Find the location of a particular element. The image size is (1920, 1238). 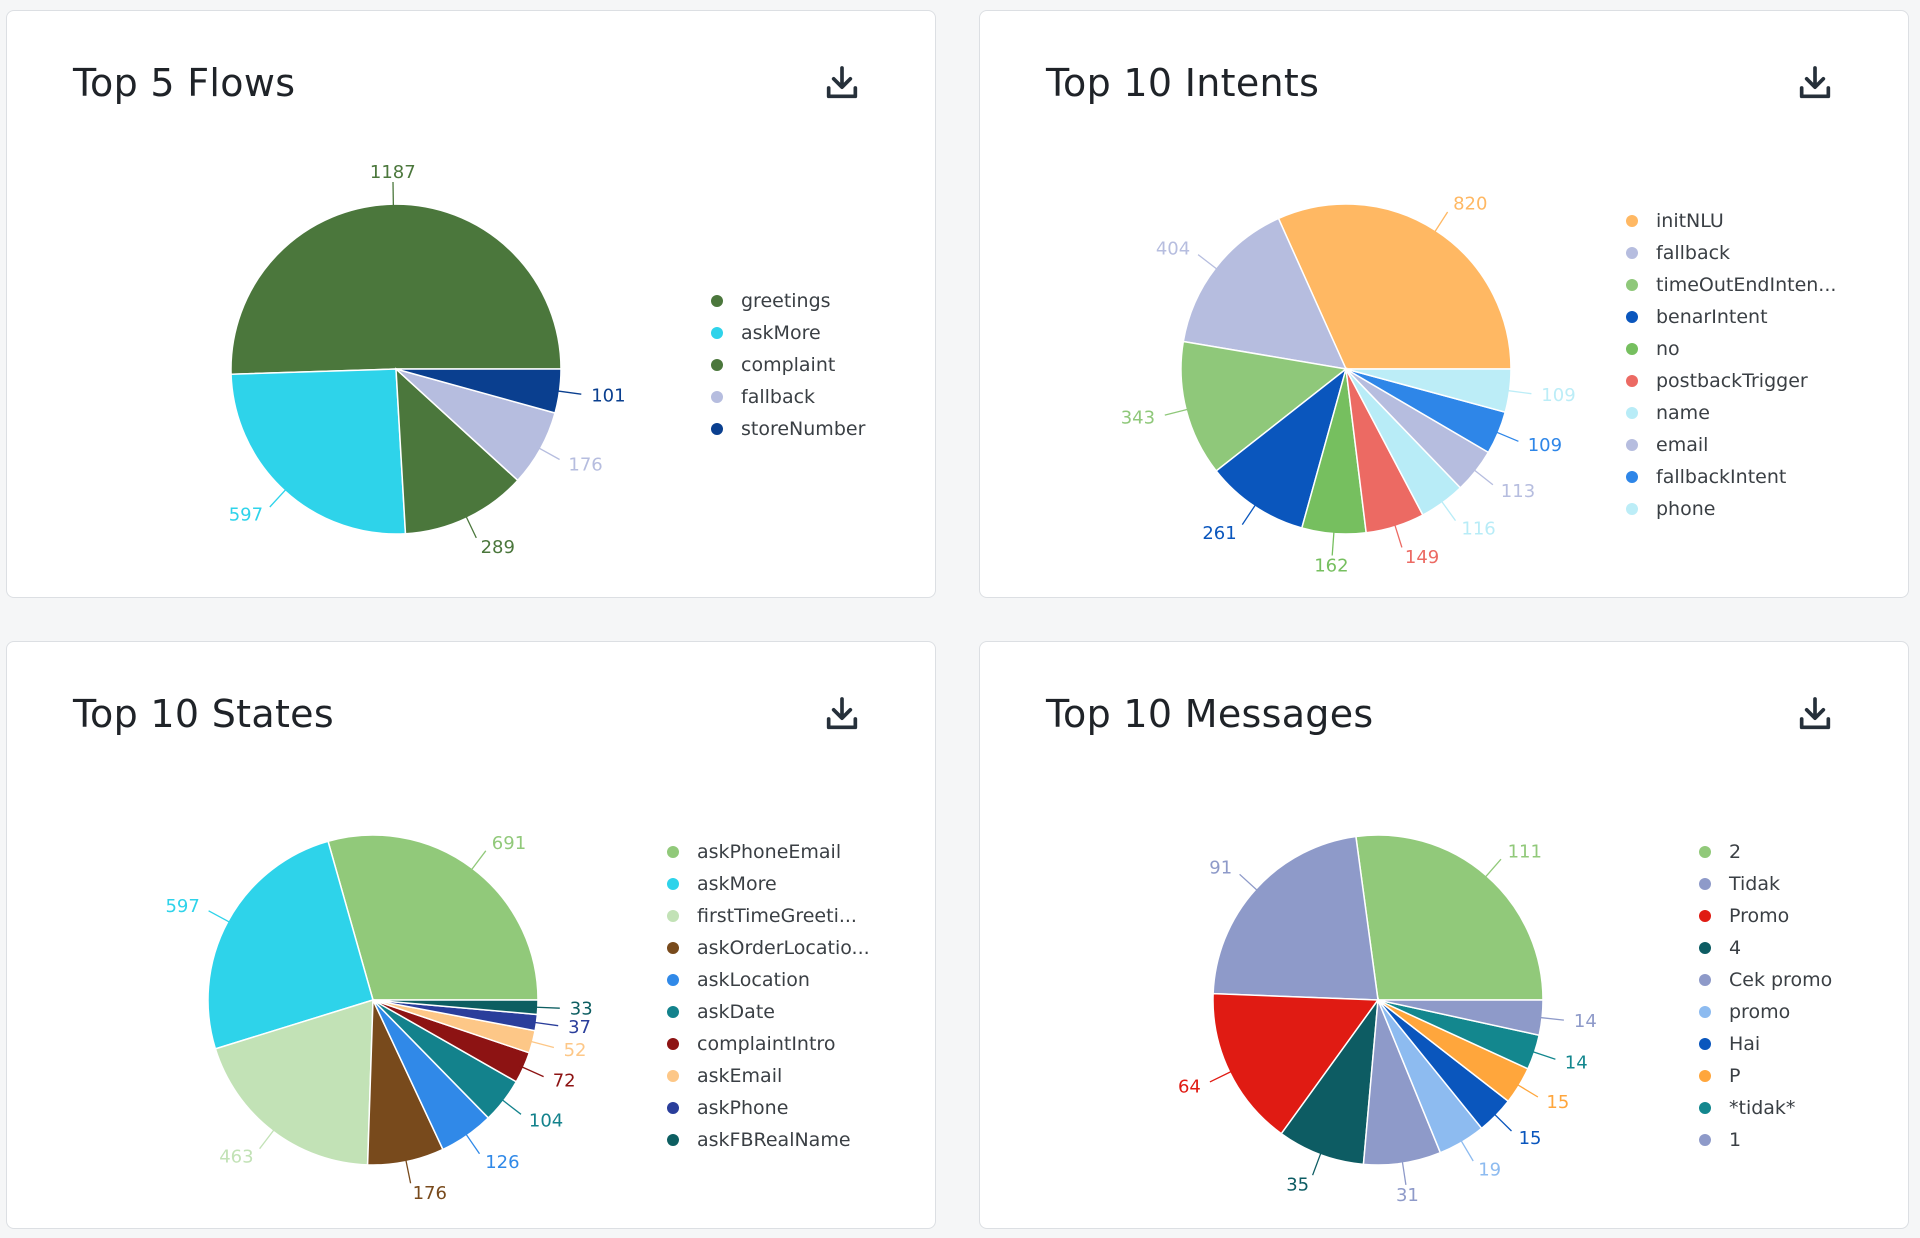

card-title: Top 10 Intents is located at coordinates (1183, 83).